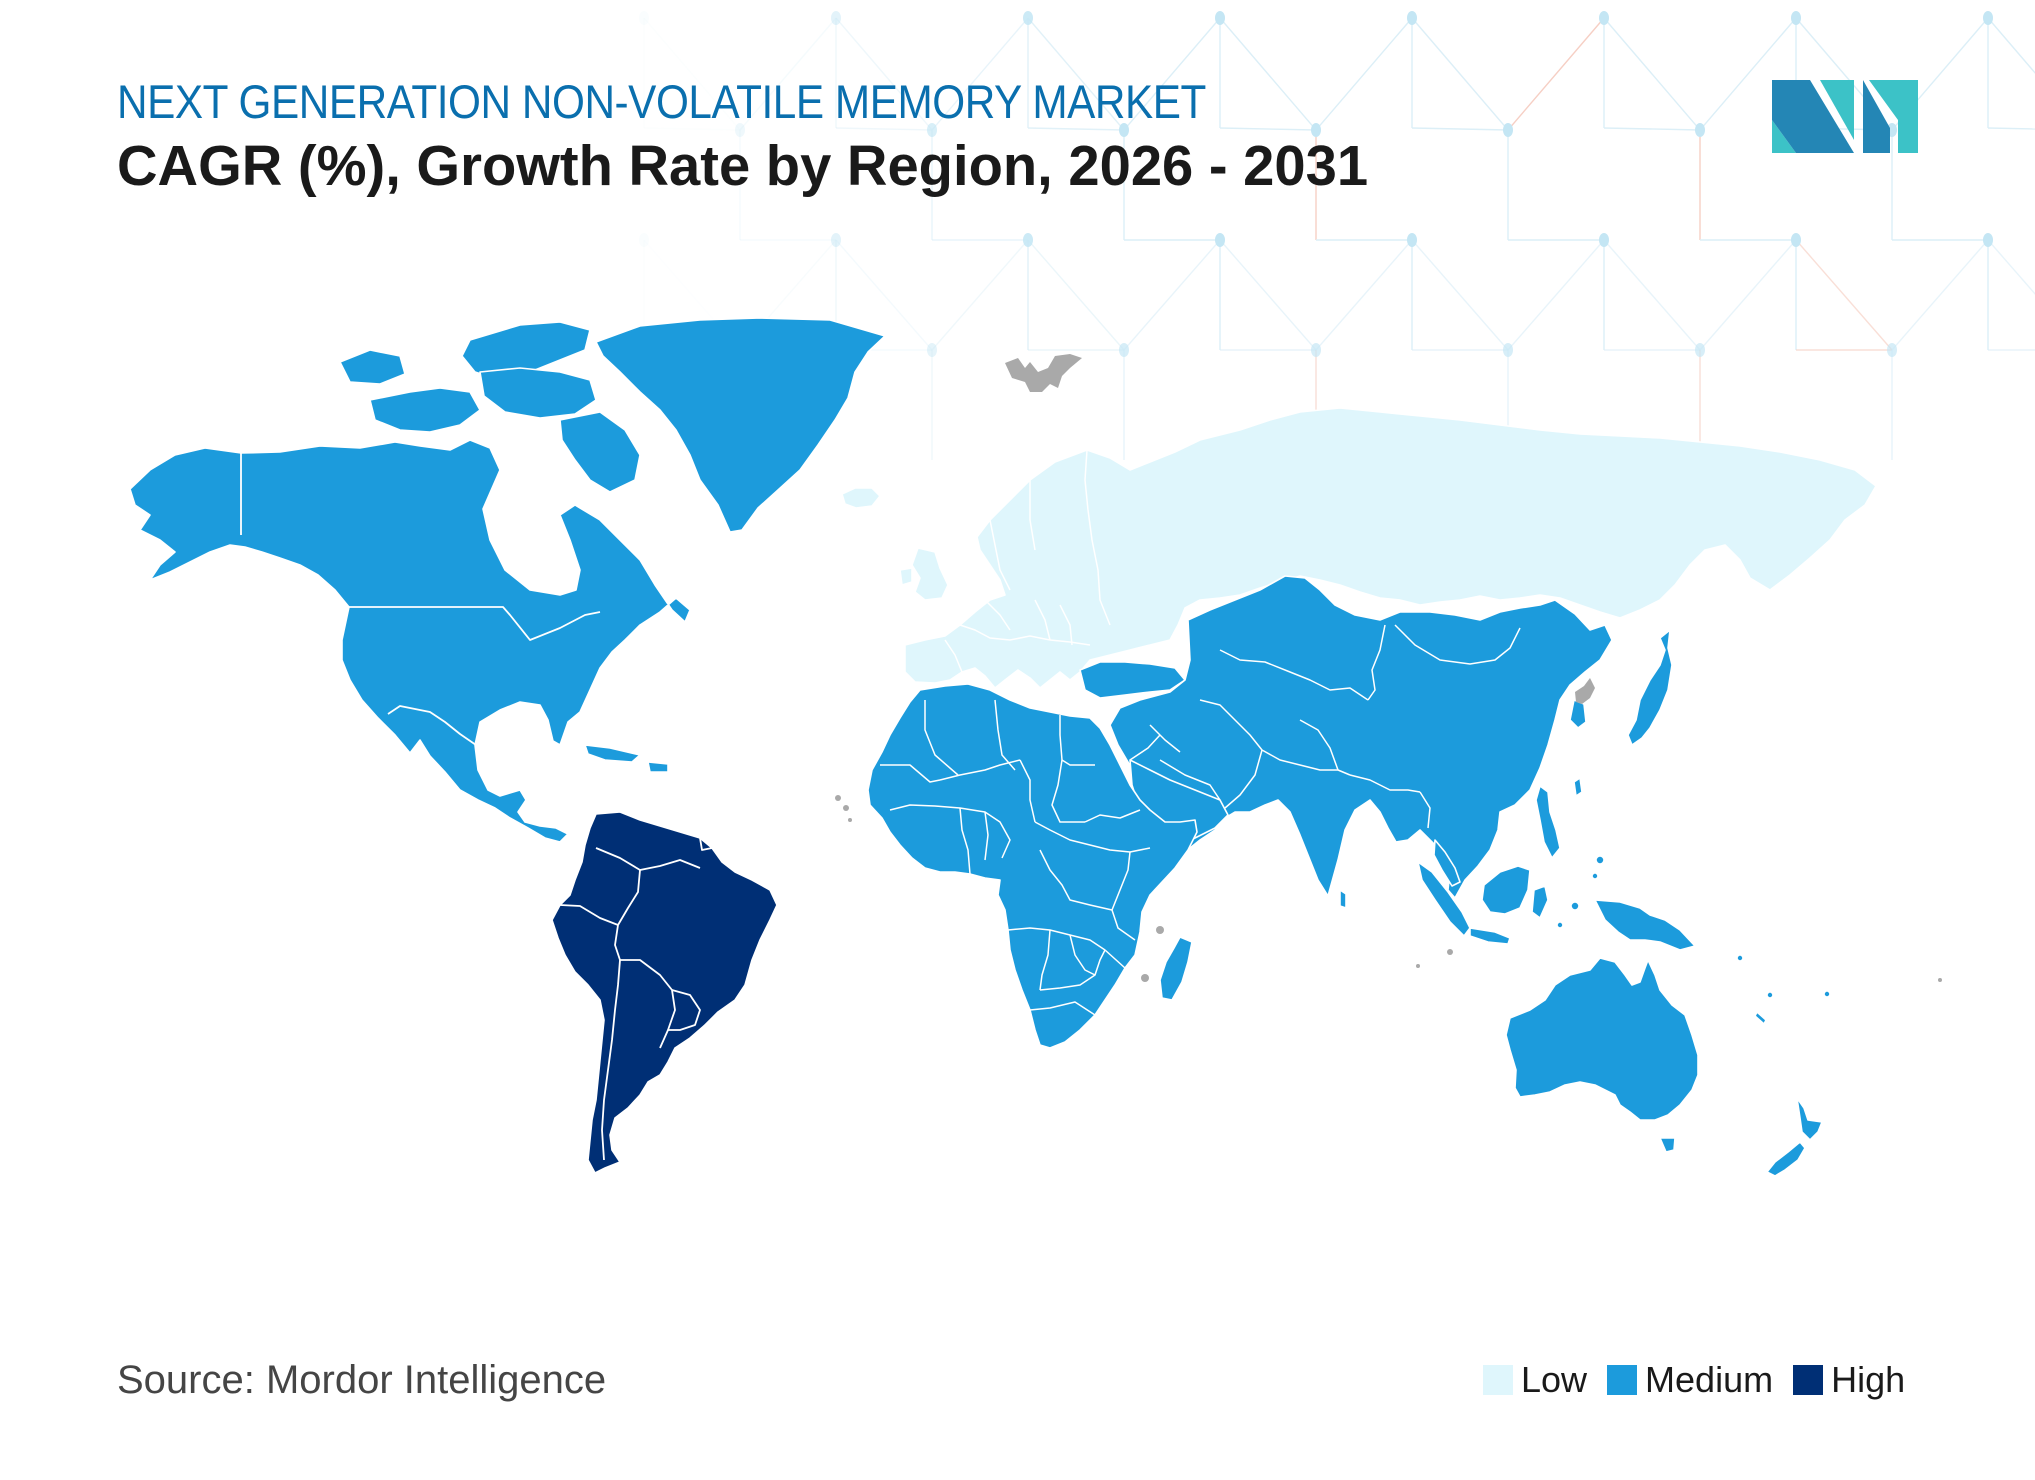  I want to click on legend: Low Medium High, so click(1694, 1380).